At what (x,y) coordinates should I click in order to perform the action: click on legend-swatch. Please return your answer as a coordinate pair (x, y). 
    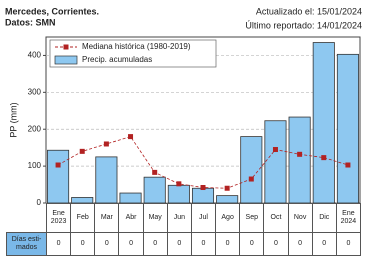
    Looking at the image, I should click on (66, 60).